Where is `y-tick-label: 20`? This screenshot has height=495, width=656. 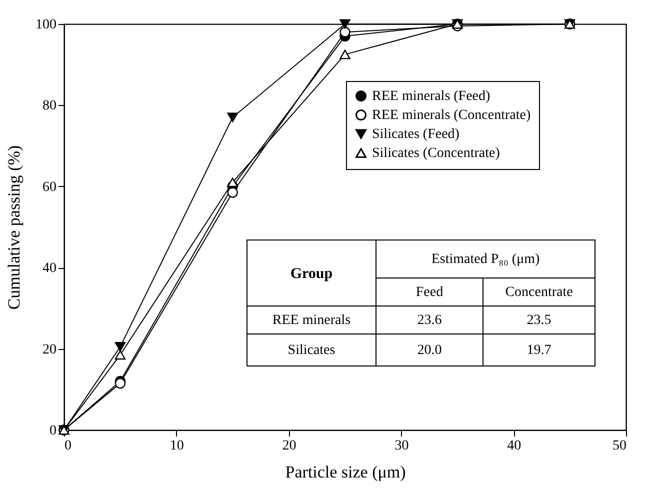 y-tick-label: 20 is located at coordinates (49, 350).